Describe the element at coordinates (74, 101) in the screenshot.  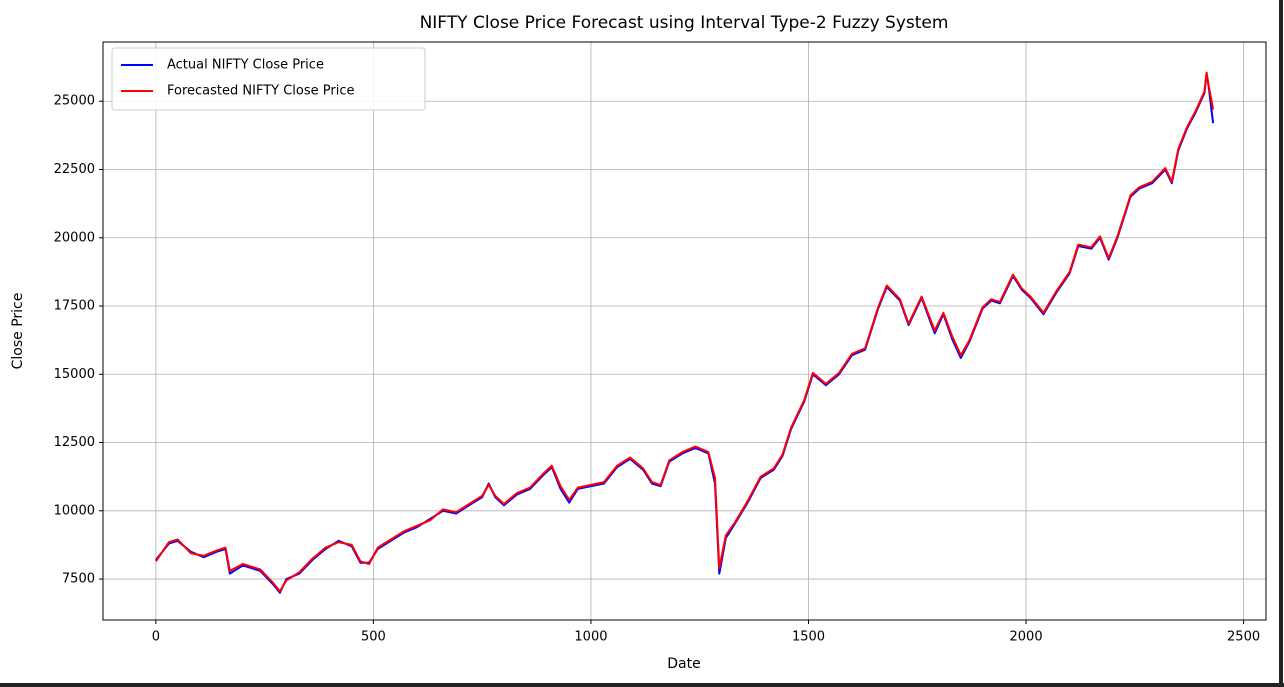
I see `y-tick-label: 25000` at that location.